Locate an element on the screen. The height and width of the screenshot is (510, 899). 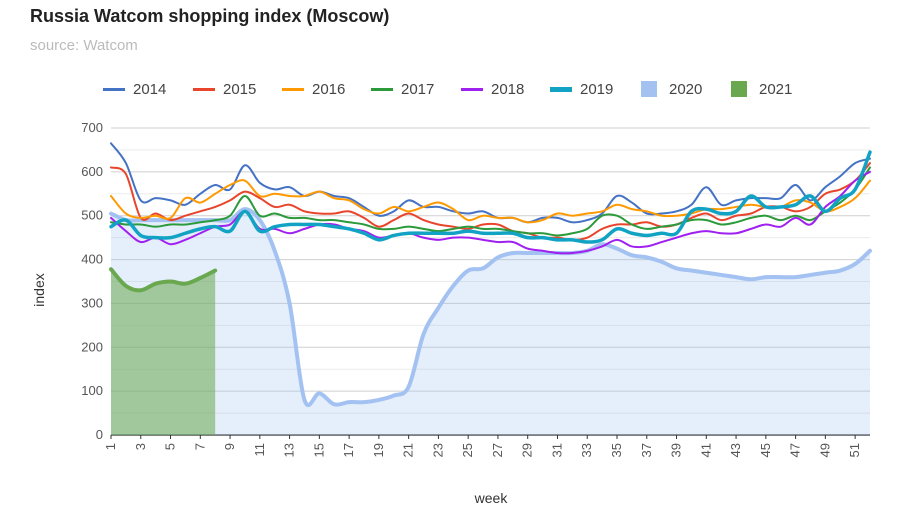
legend-label: 2015 is located at coordinates (239, 89).